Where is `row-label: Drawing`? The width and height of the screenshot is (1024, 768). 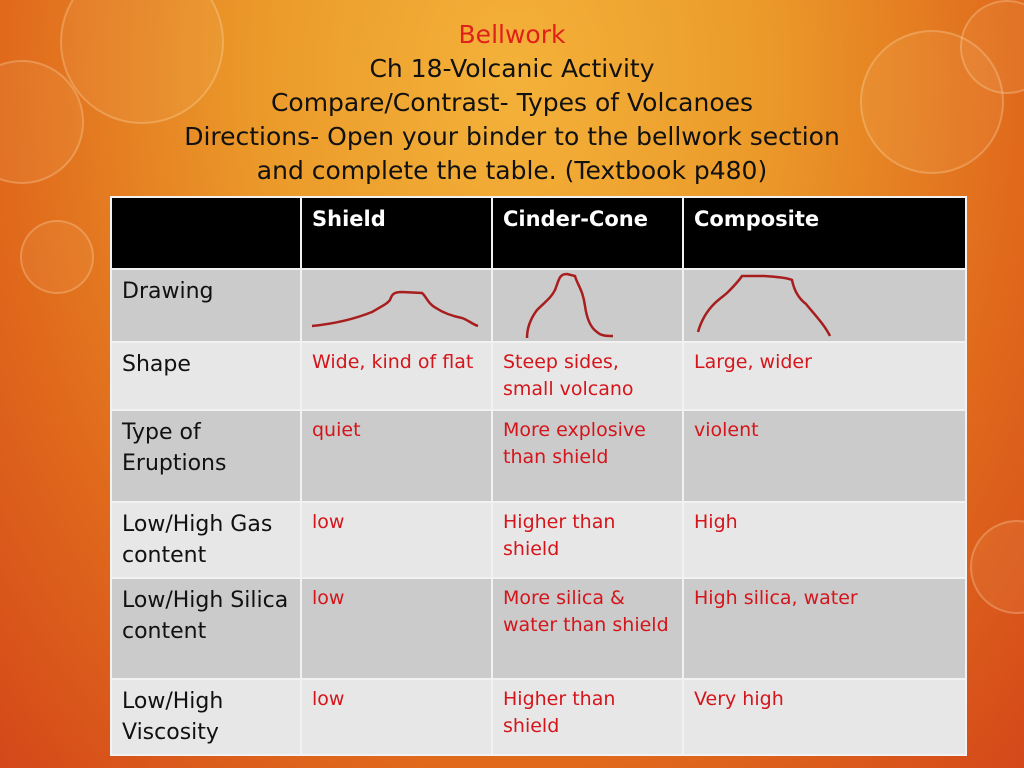 row-label: Drawing is located at coordinates (206, 305).